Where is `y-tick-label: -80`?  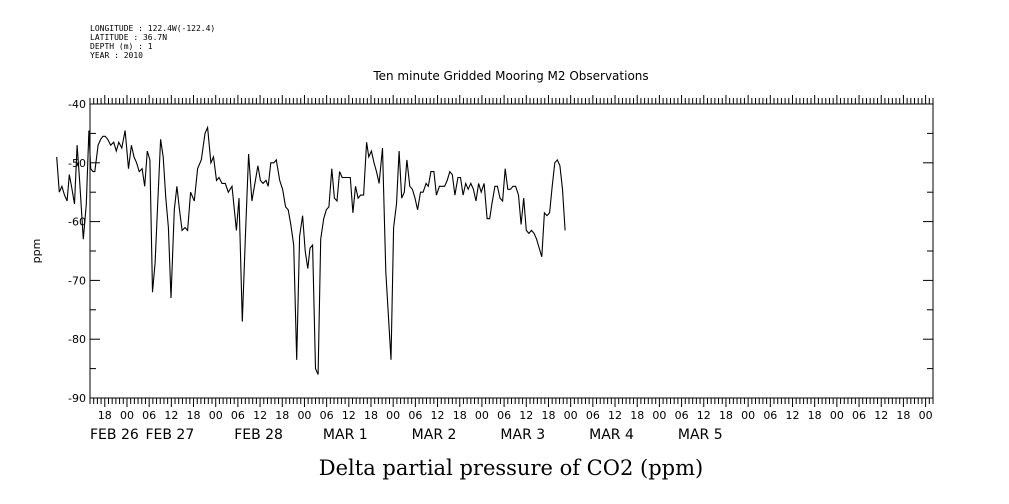
y-tick-label: -80 is located at coordinates (77, 339).